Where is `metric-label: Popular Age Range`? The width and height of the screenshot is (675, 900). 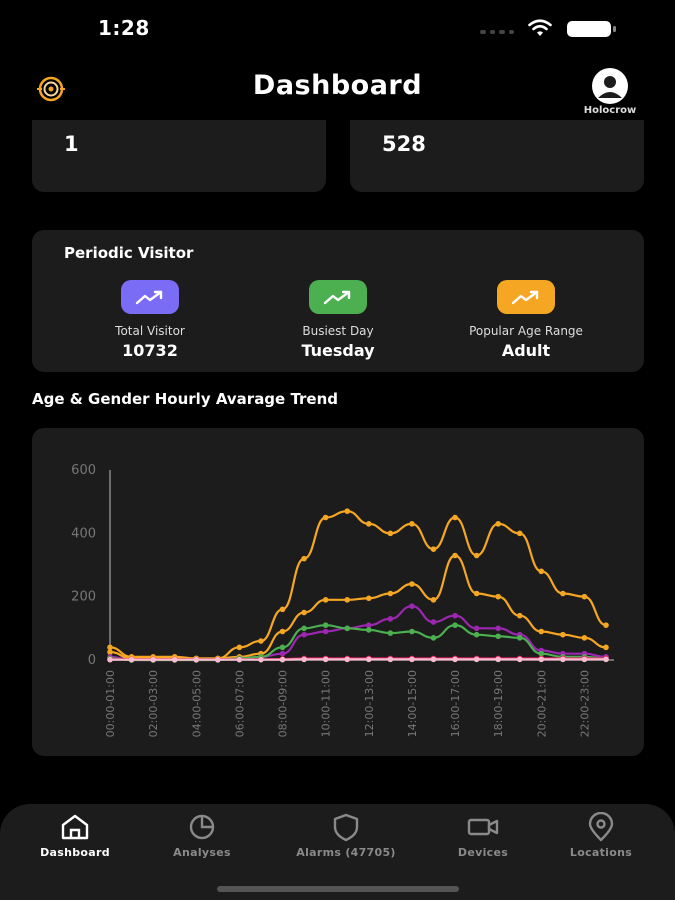
metric-label: Popular Age Range is located at coordinates (526, 331).